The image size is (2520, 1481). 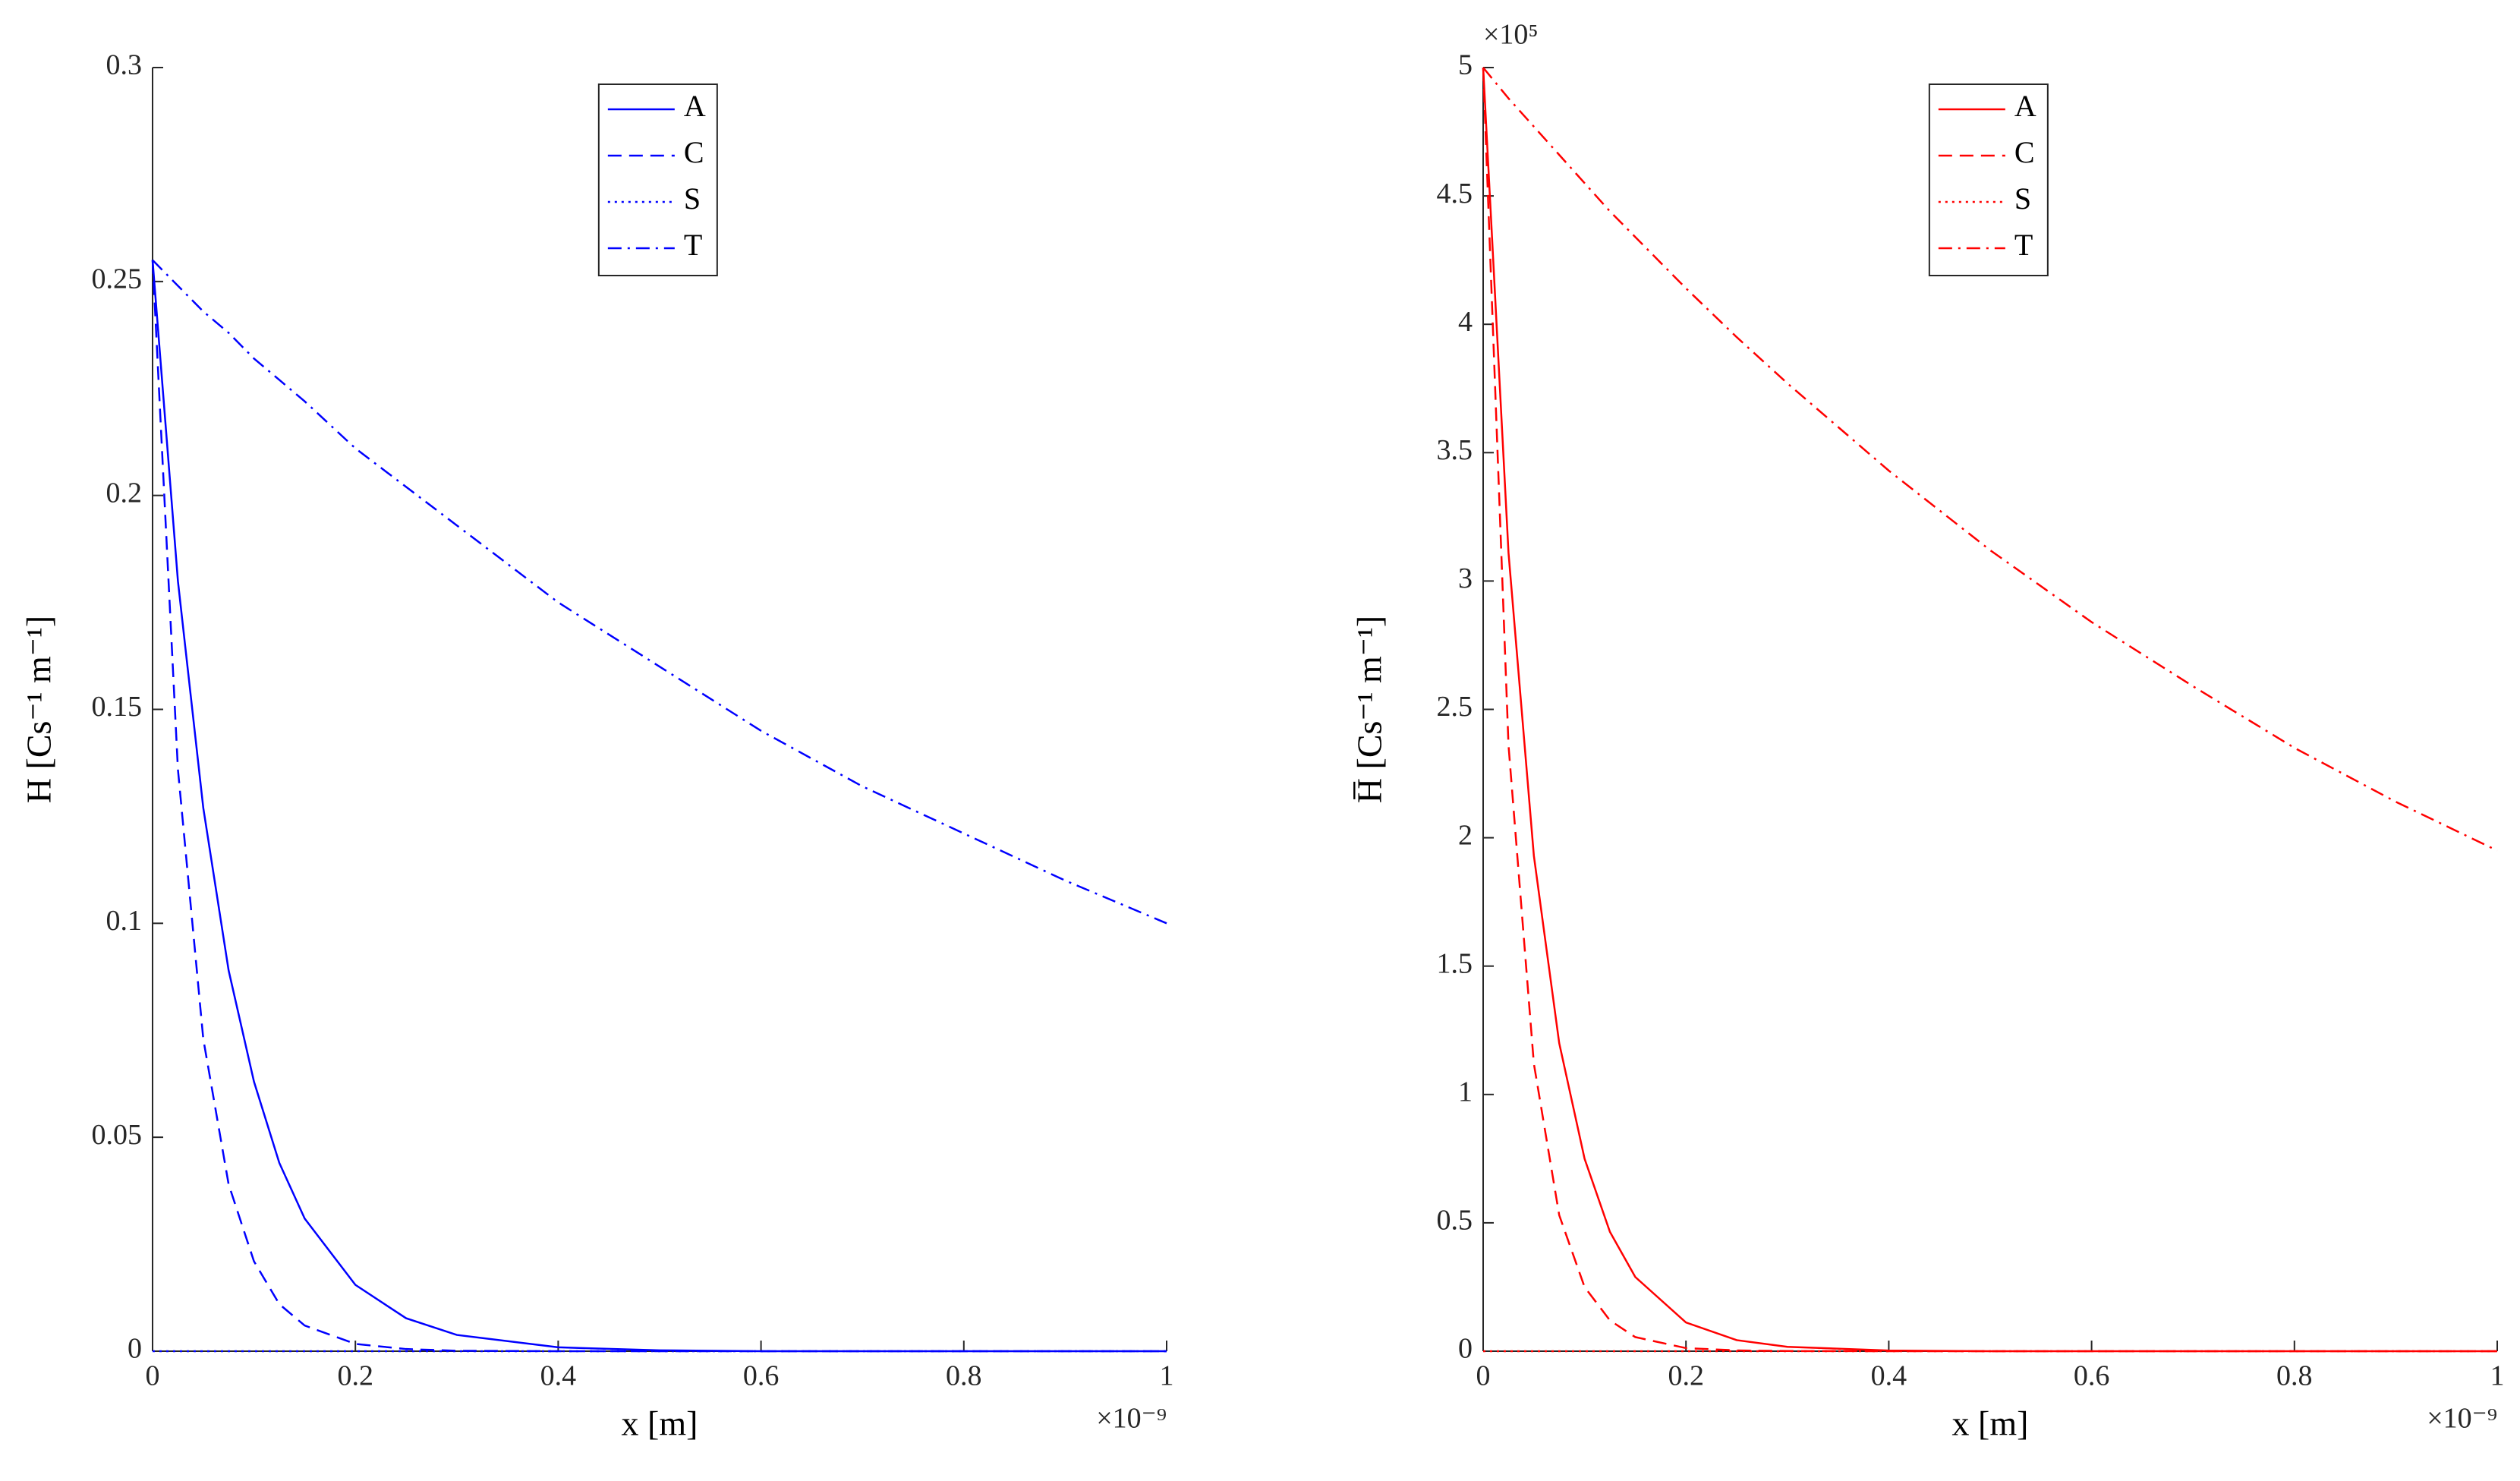 What do you see at coordinates (117, 707) in the screenshot?
I see `y-tick-label: 0.15` at bounding box center [117, 707].